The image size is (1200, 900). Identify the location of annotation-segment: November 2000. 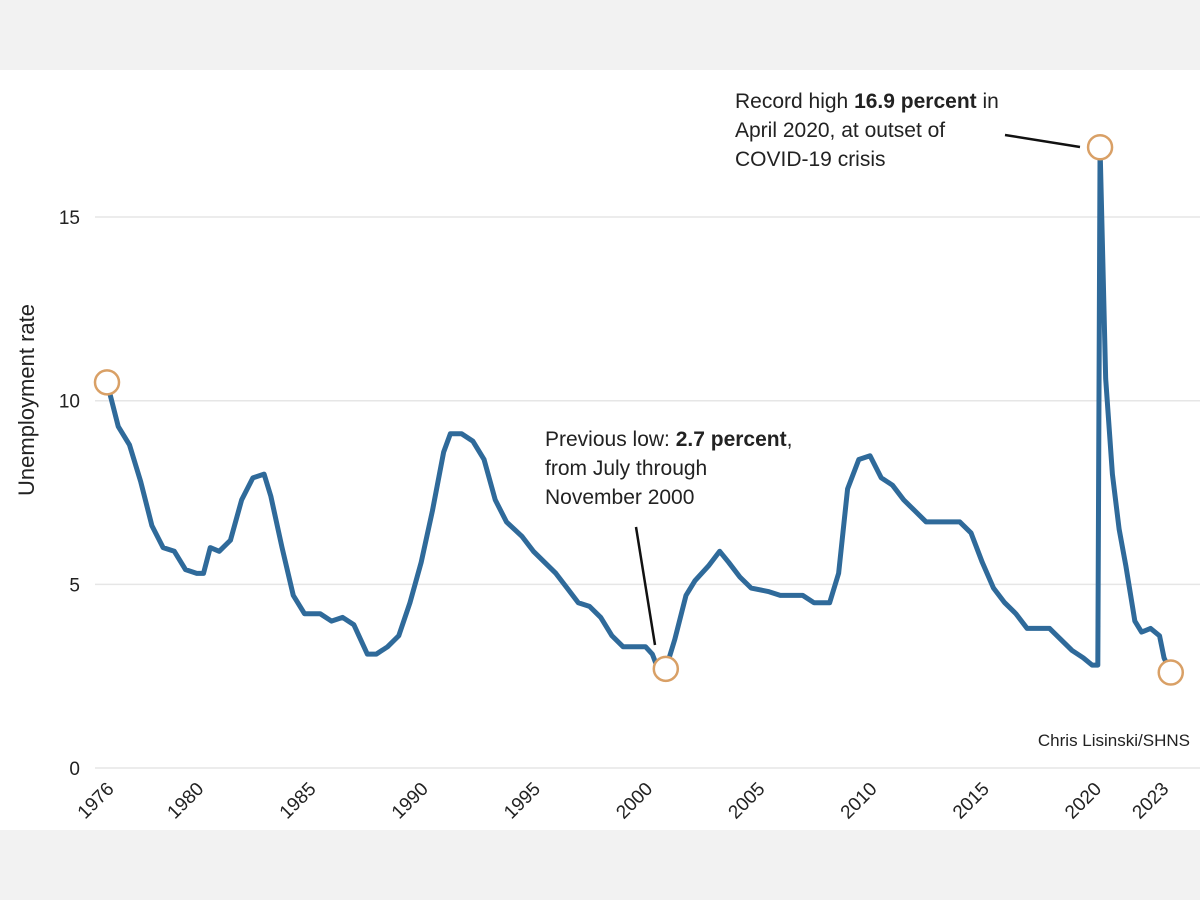
(619, 497).